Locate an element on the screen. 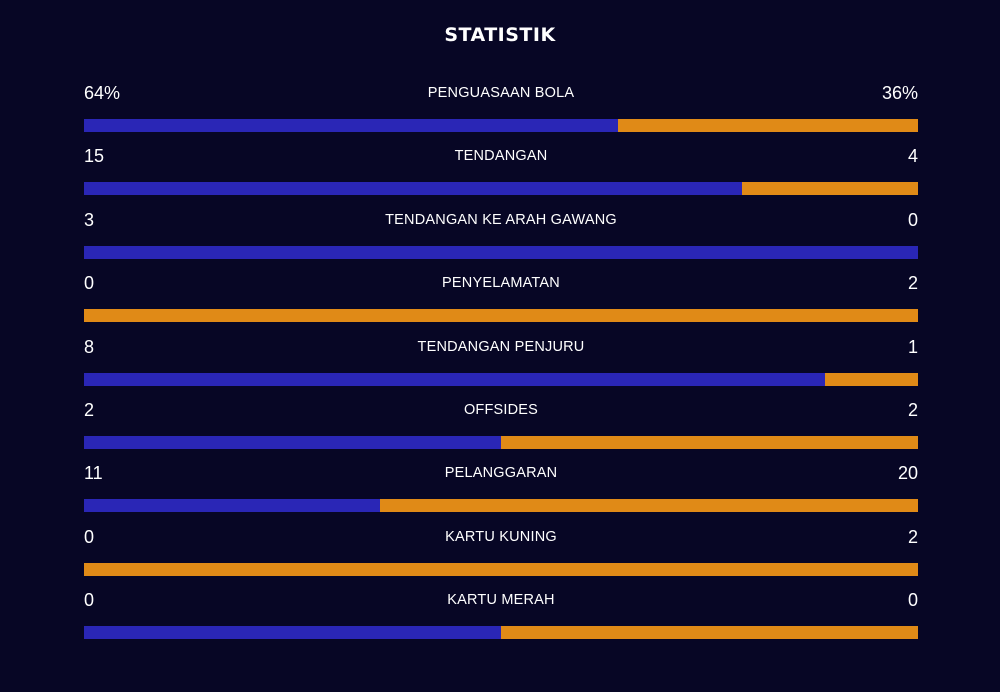  stat-away-value: 1 is located at coordinates (912, 346).